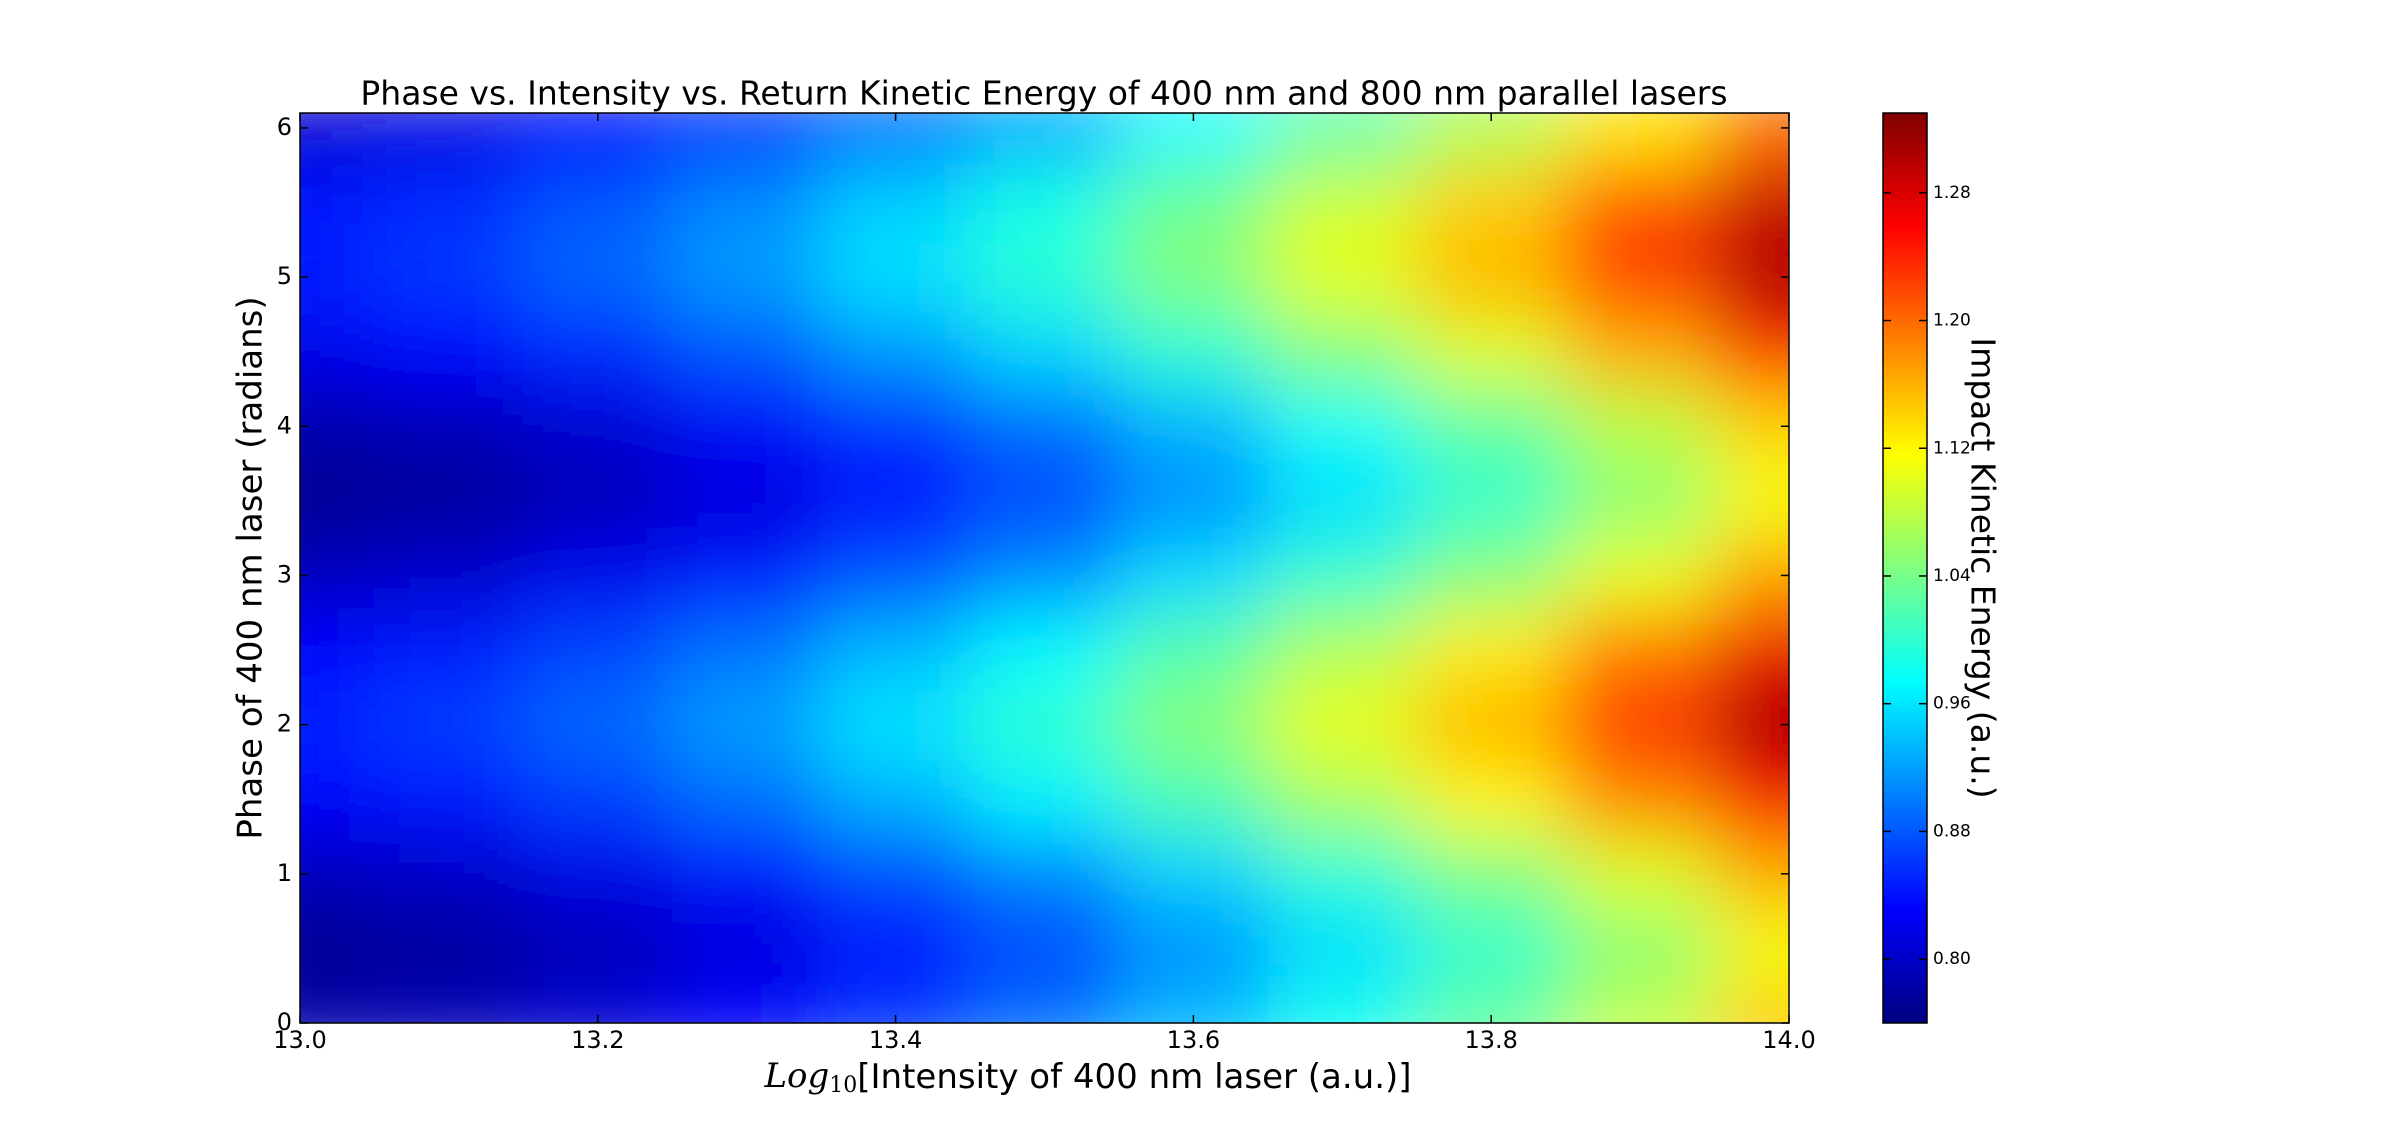 The image size is (2400, 1137). Describe the element at coordinates (1952, 448) in the screenshot. I see `colorbar-tick-label: 1.12` at that location.